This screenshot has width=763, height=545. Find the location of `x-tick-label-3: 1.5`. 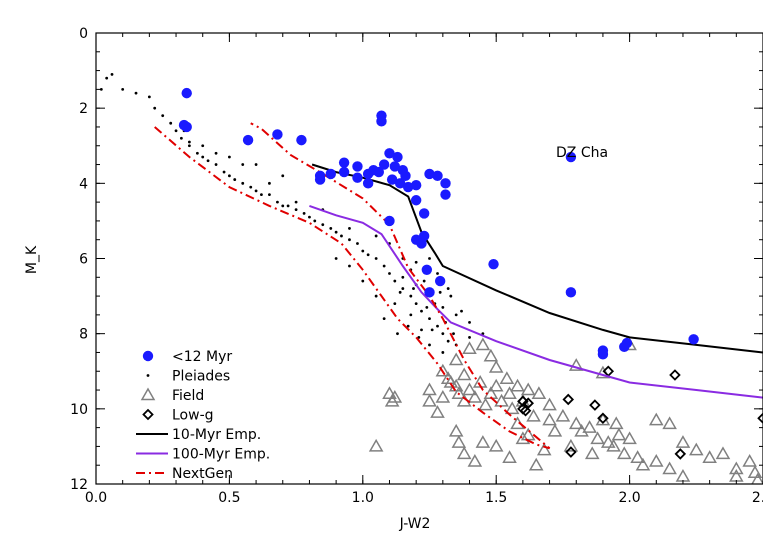

x-tick-label-3: 1.5 is located at coordinates (496, 498).